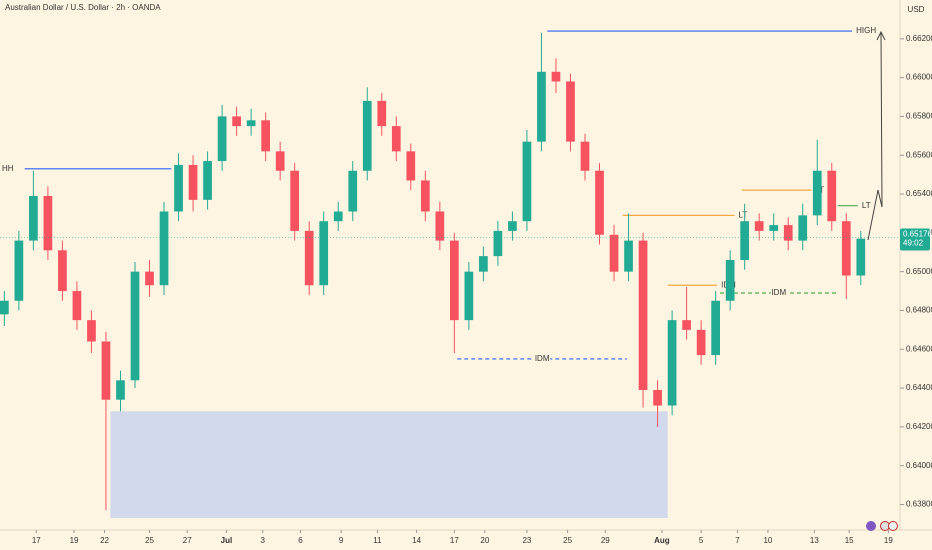  What do you see at coordinates (263, 540) in the screenshot?
I see `x-tick-label: 3` at bounding box center [263, 540].